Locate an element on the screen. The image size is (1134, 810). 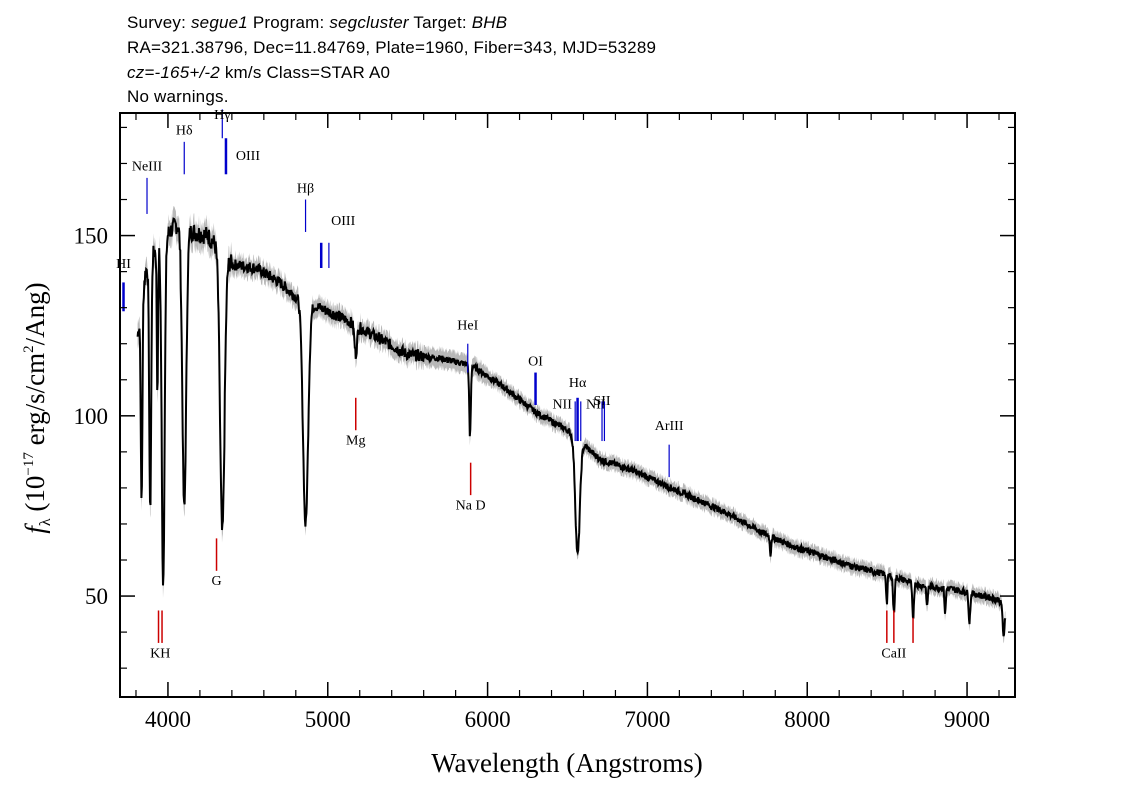
absorption-line-label: KH is located at coordinates (160, 653).